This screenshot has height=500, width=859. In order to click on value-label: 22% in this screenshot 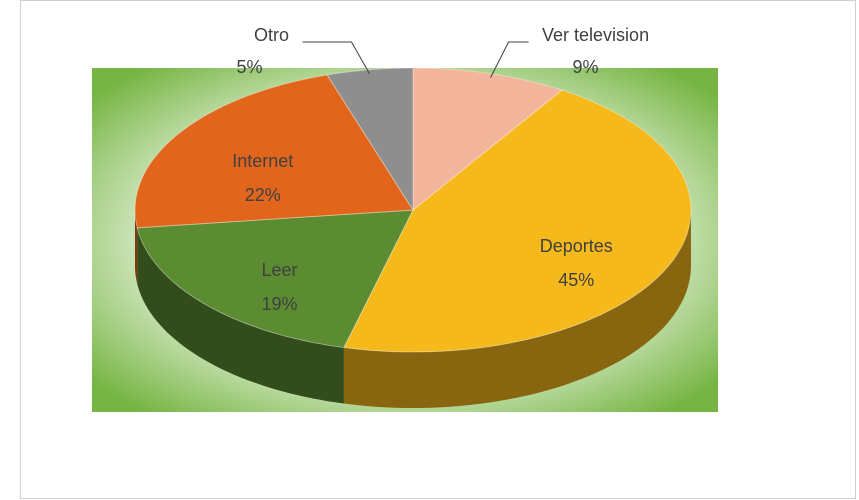, I will do `click(263, 195)`.